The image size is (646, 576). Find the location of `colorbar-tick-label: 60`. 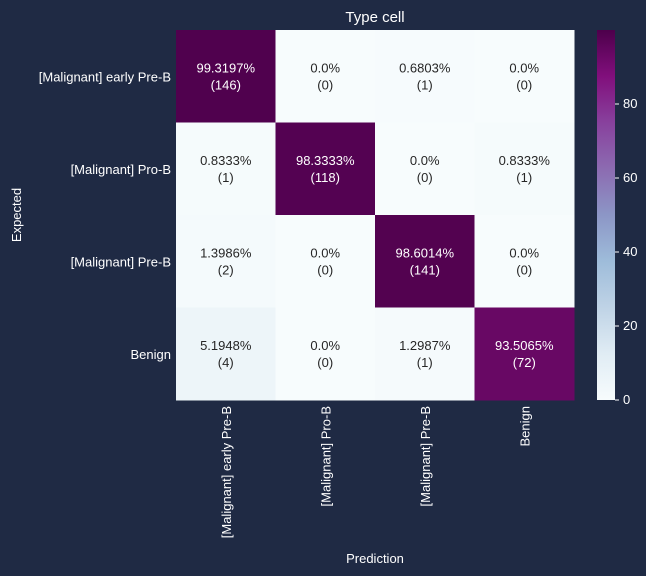

colorbar-tick-label: 60 is located at coordinates (630, 177).